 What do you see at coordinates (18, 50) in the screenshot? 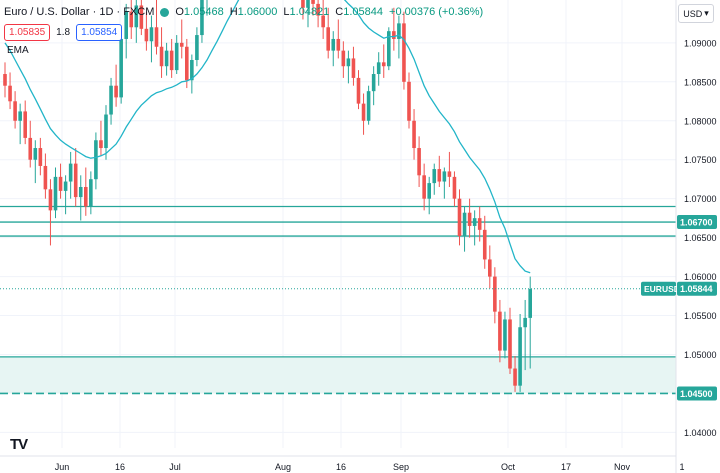
I see `ema-indicator-label: EMA` at bounding box center [18, 50].